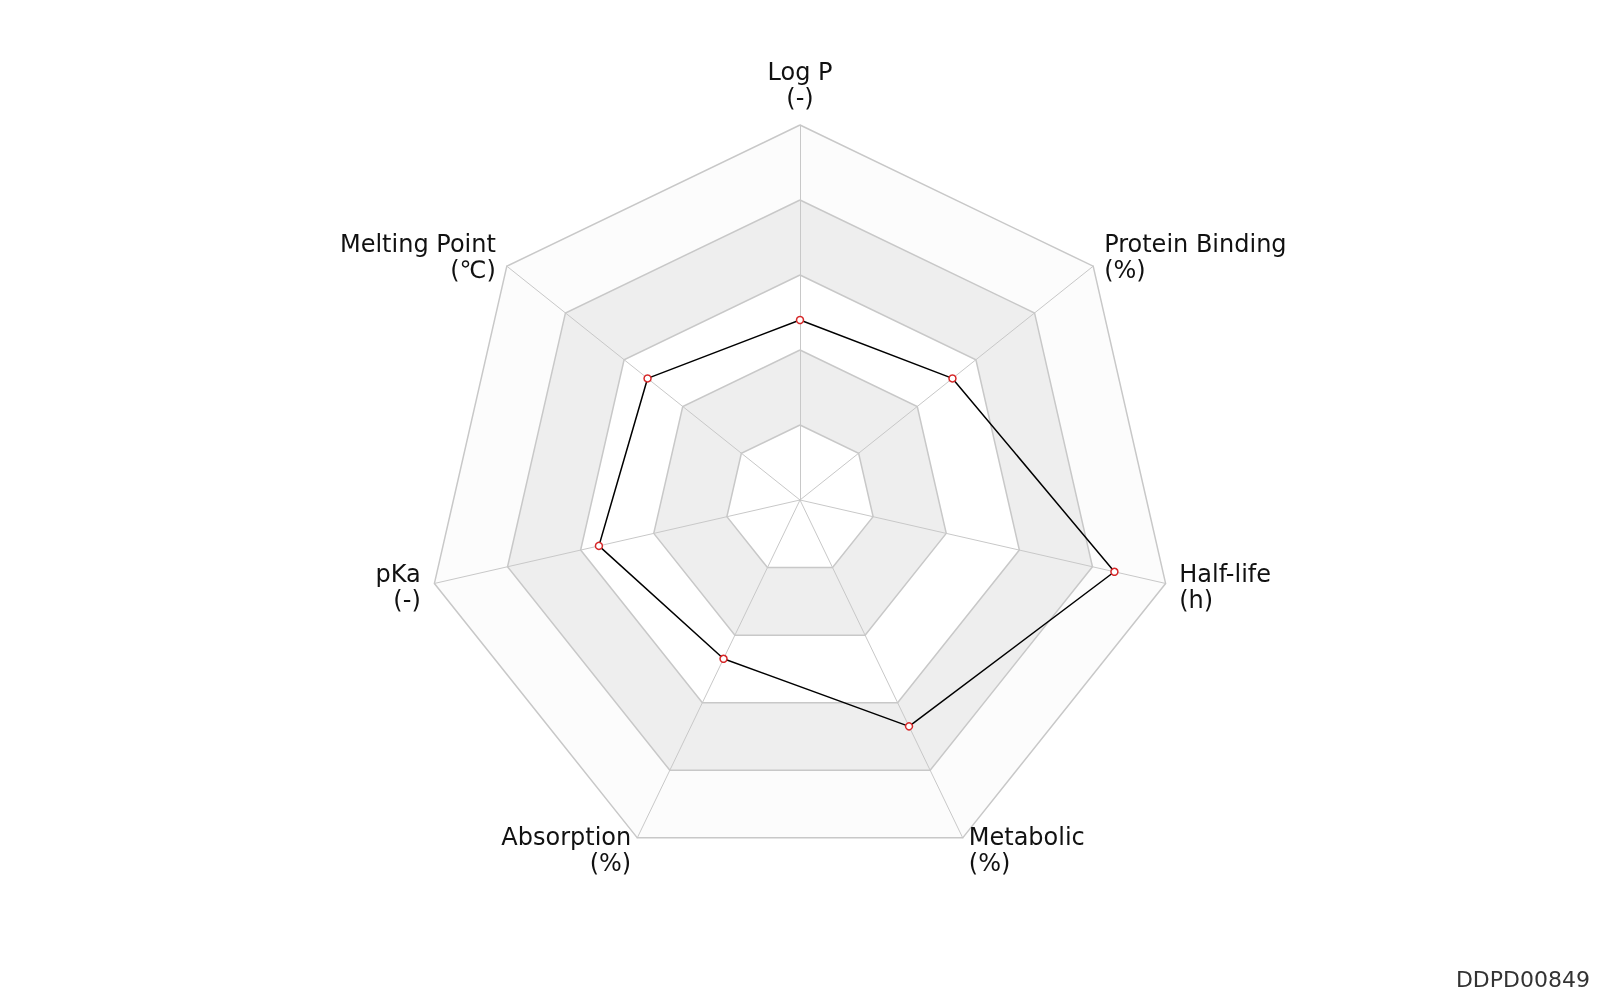 Image resolution: width=1600 pixels, height=1000 pixels. What do you see at coordinates (1195, 257) in the screenshot?
I see `spoke-label: Protein Binding (%)` at bounding box center [1195, 257].